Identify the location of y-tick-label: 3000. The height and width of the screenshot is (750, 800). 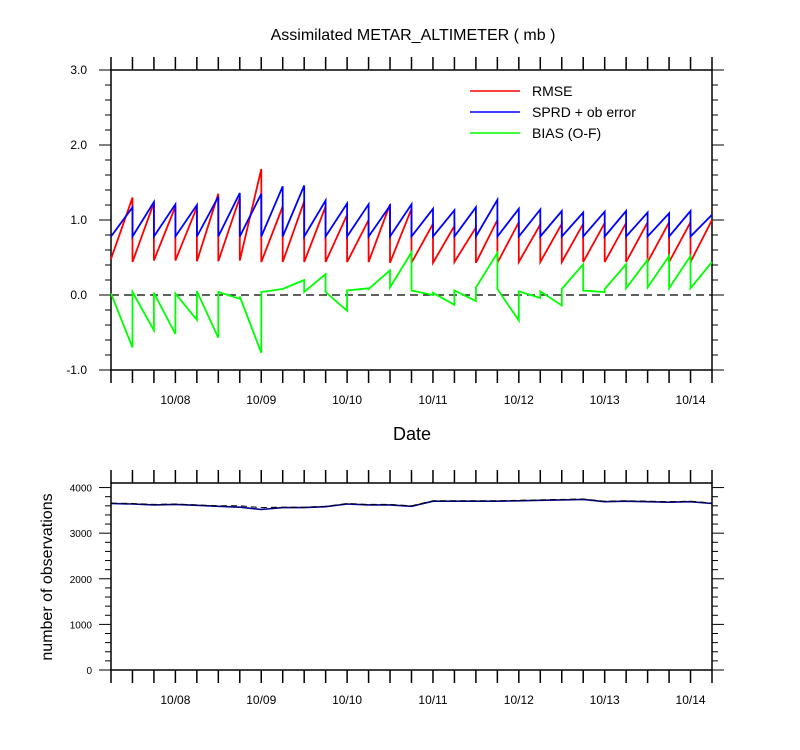
(81, 534).